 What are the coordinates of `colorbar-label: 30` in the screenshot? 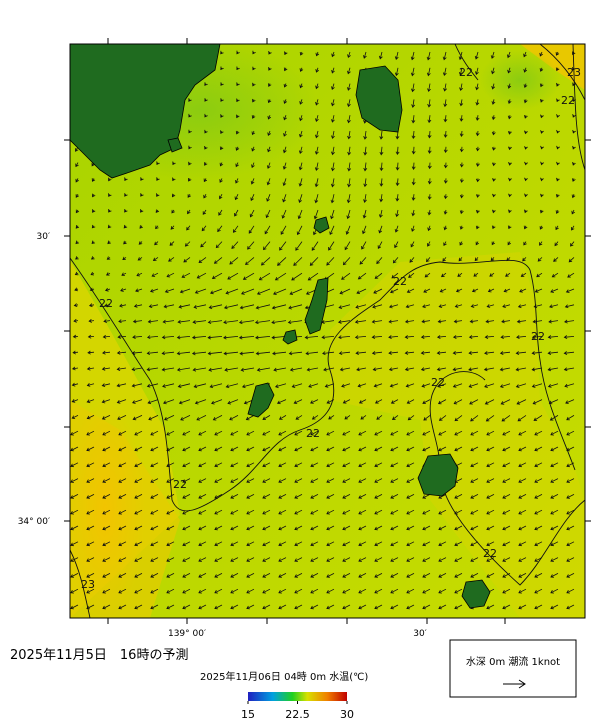 It's located at (347, 714).